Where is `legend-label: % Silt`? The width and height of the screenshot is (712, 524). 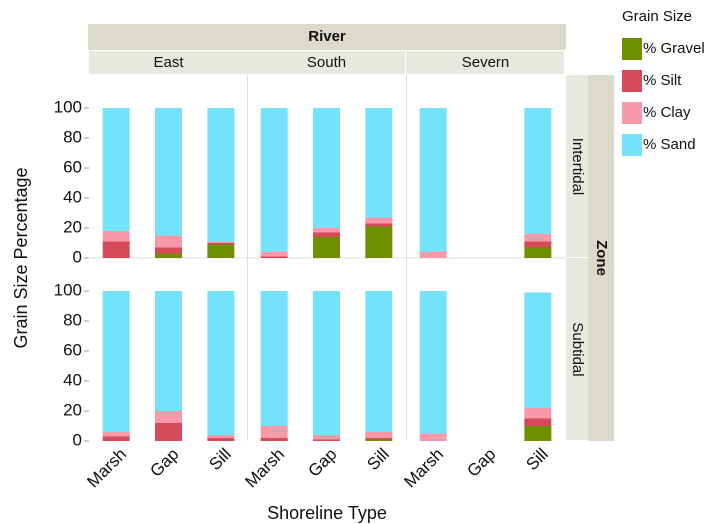 legend-label: % Silt is located at coordinates (662, 80).